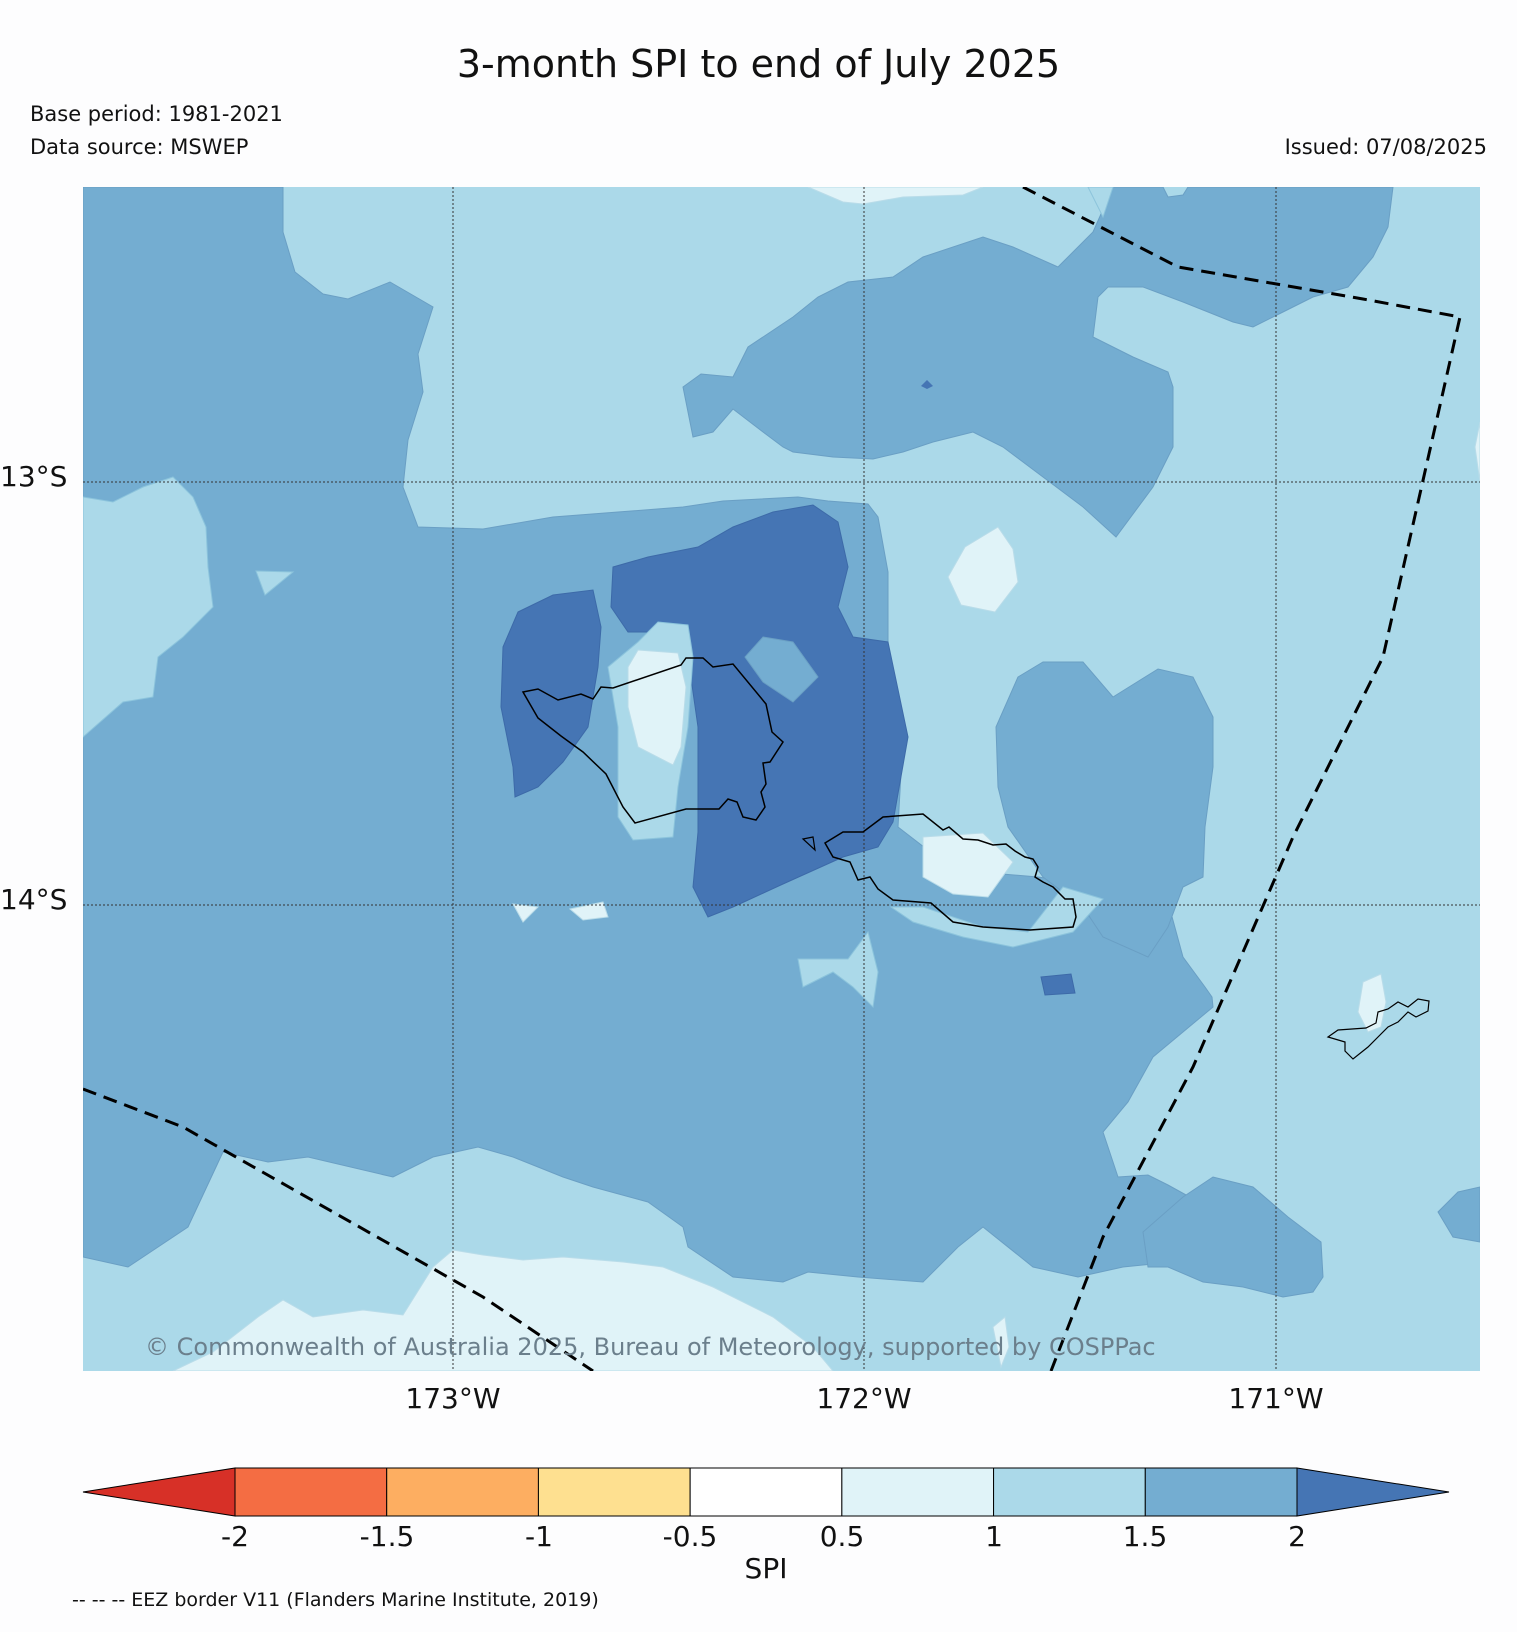 This screenshot has width=1517, height=1632. I want to click on lon-label-171w: 171°W, so click(1276, 1398).